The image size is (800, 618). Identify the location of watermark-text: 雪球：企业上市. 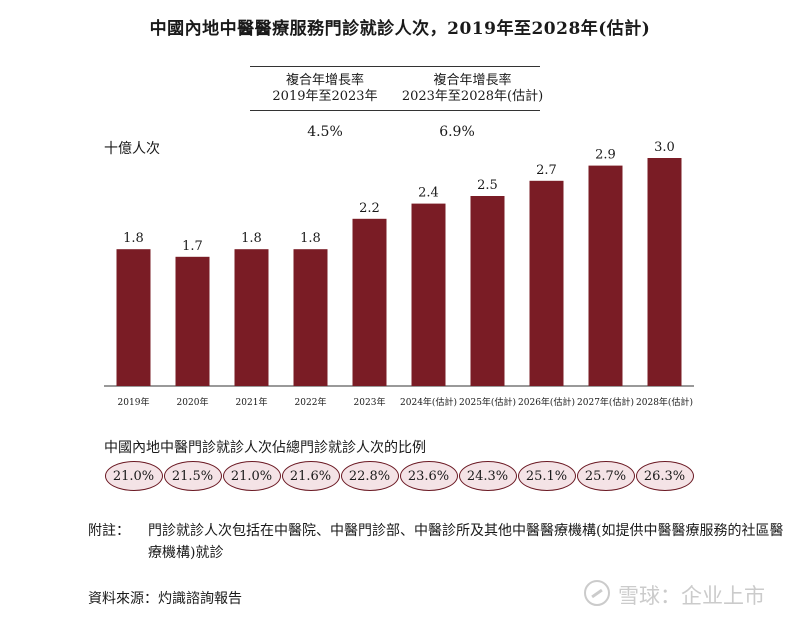
(691, 596).